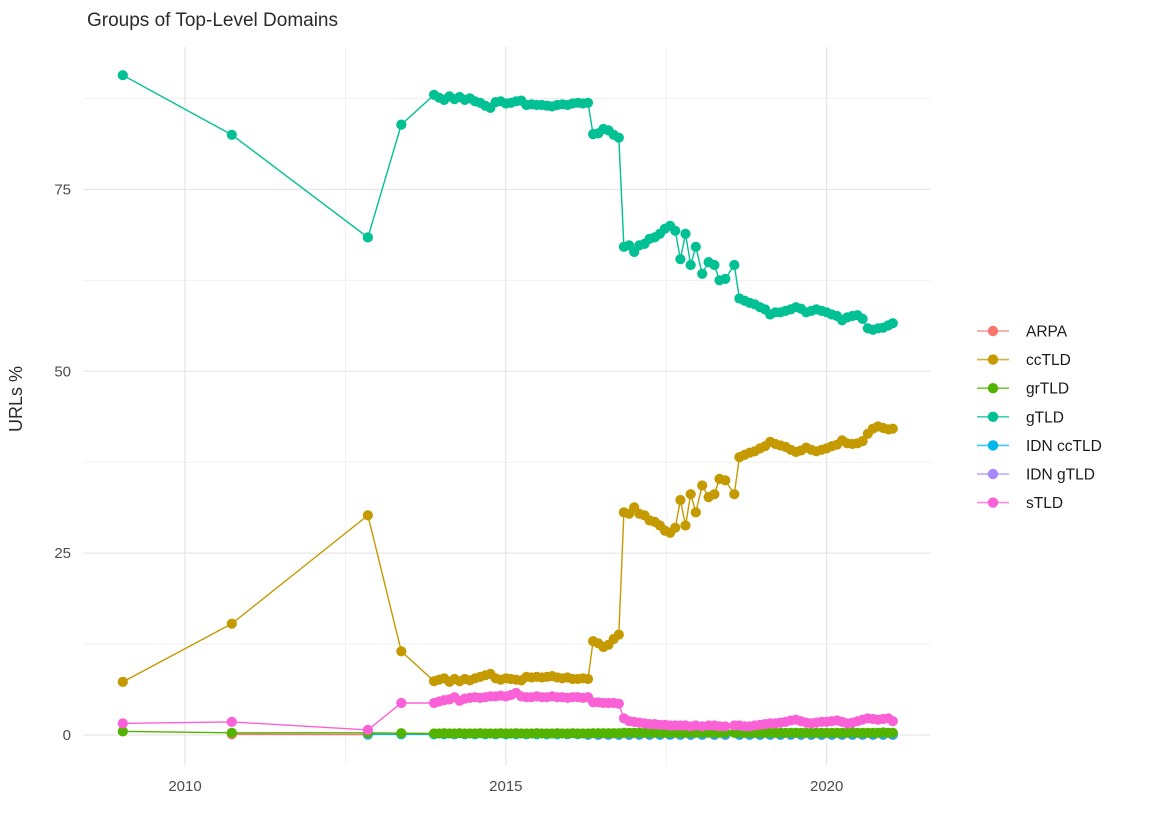 The image size is (1164, 827). I want to click on legend-label: IDN ccTLD, so click(1064, 446).